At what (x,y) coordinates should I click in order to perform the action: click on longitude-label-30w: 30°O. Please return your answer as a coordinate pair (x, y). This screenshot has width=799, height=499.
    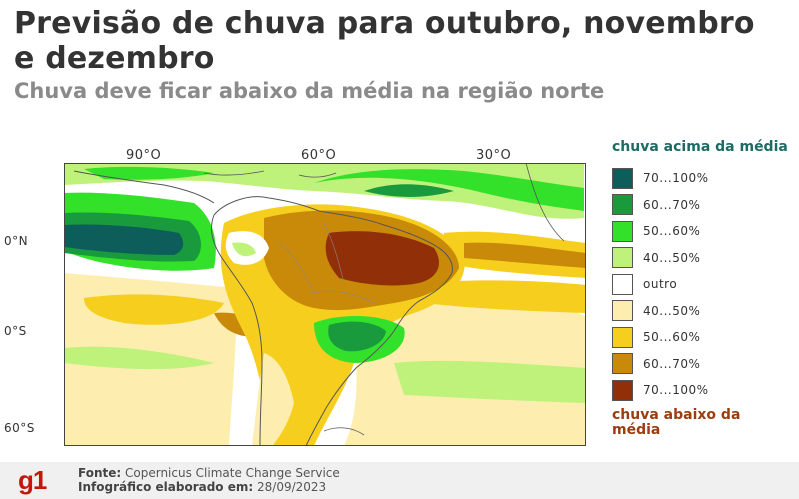
    Looking at the image, I should click on (494, 155).